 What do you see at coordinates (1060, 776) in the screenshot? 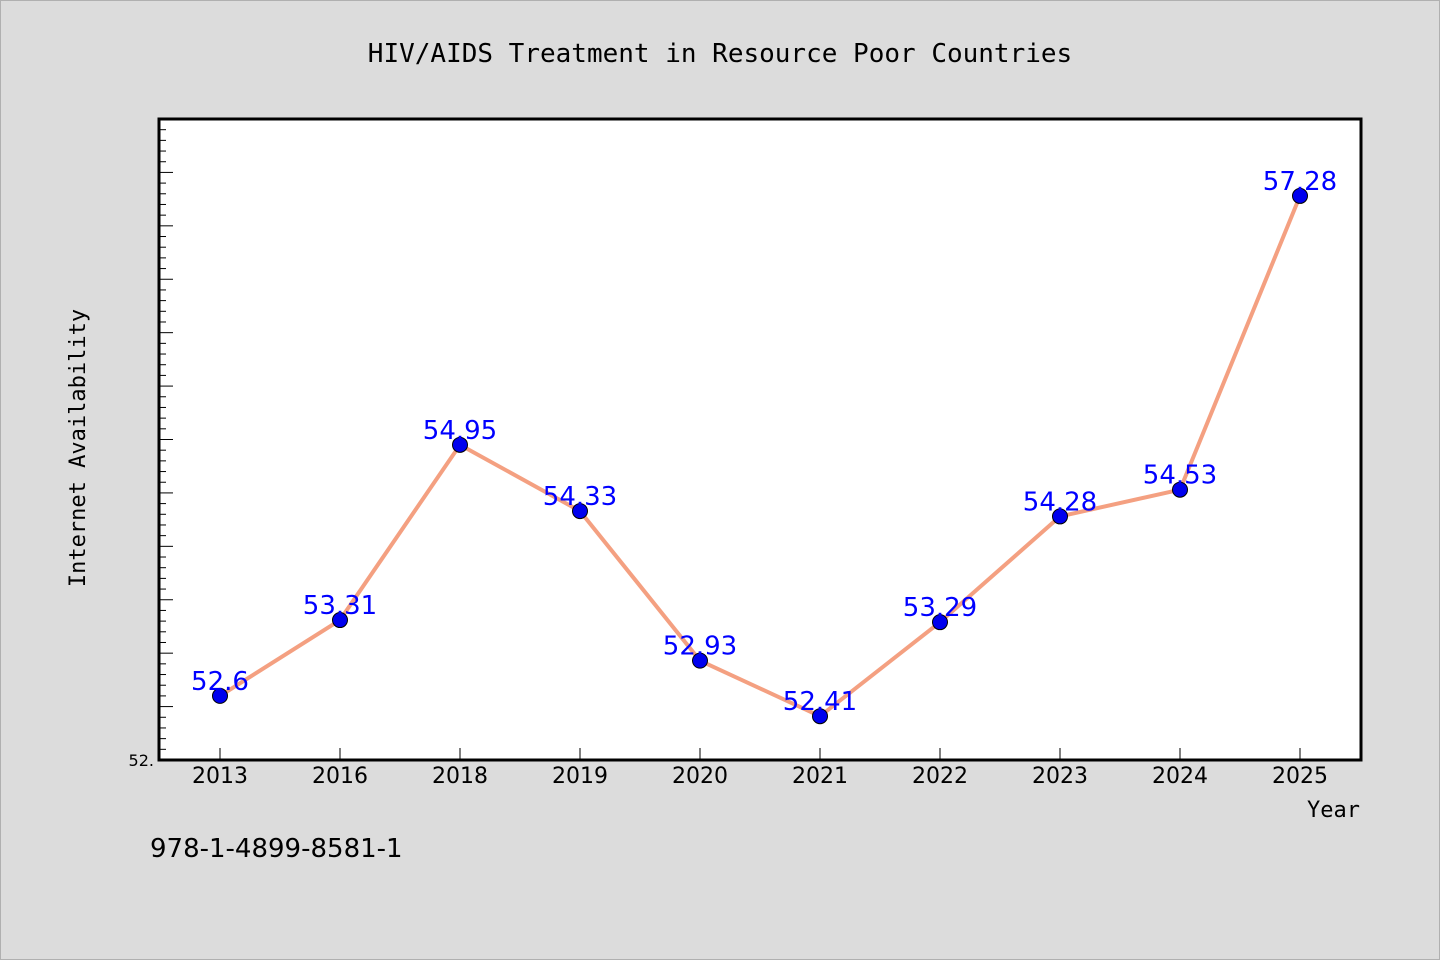
I see `x-tick-label: 2023` at bounding box center [1060, 776].